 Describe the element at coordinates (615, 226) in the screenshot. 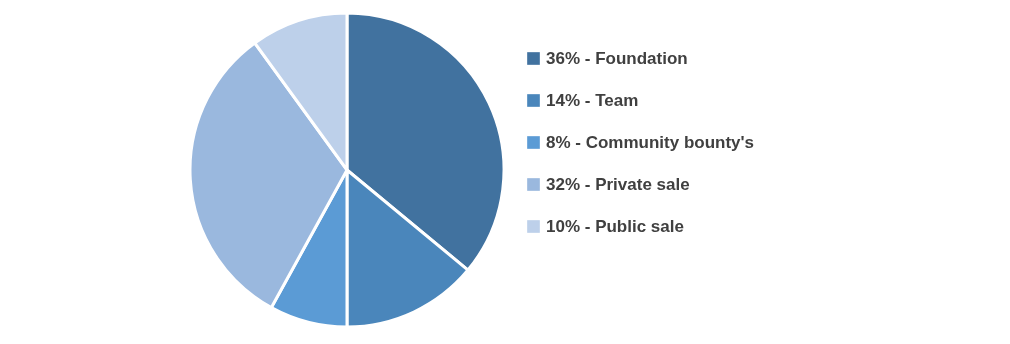

I see `legend-label: 10% - Public sale` at that location.